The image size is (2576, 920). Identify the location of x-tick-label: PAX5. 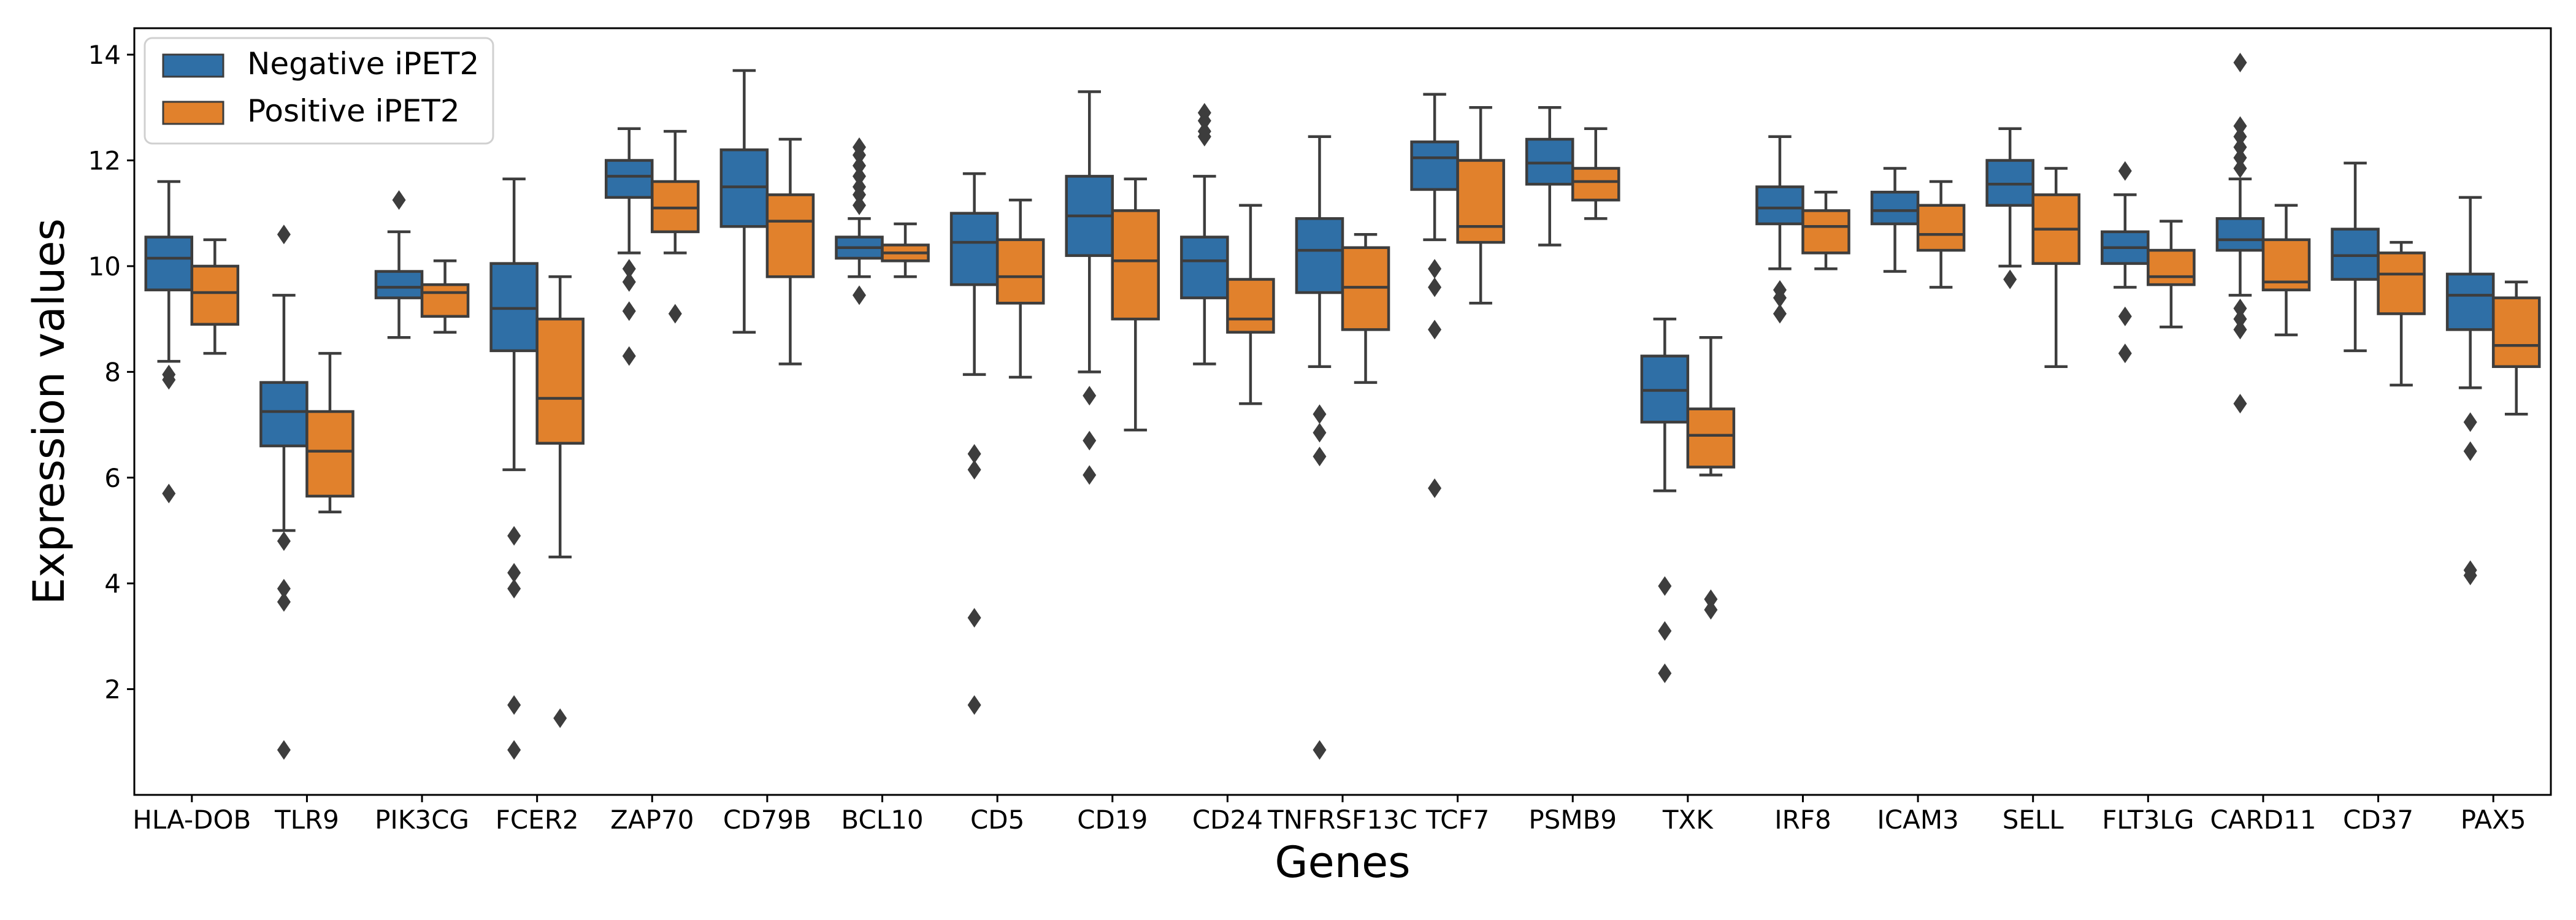
(2493, 820).